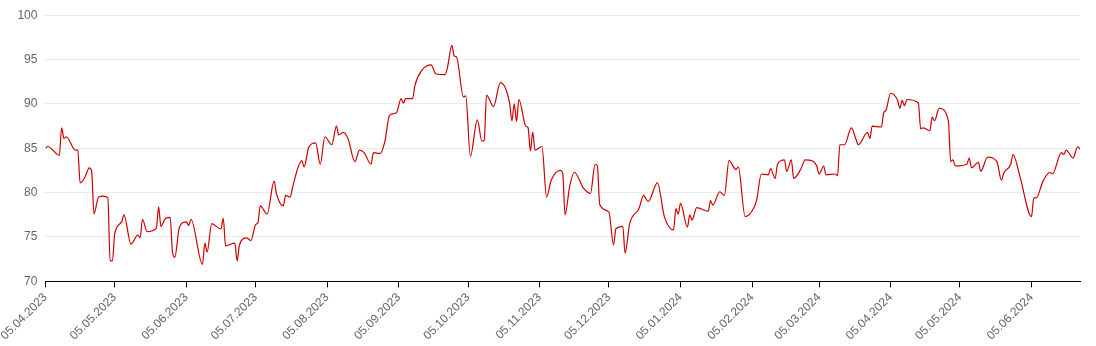 Image resolution: width=1096 pixels, height=346 pixels. What do you see at coordinates (31, 103) in the screenshot?
I see `y-tick-label: 90` at bounding box center [31, 103].